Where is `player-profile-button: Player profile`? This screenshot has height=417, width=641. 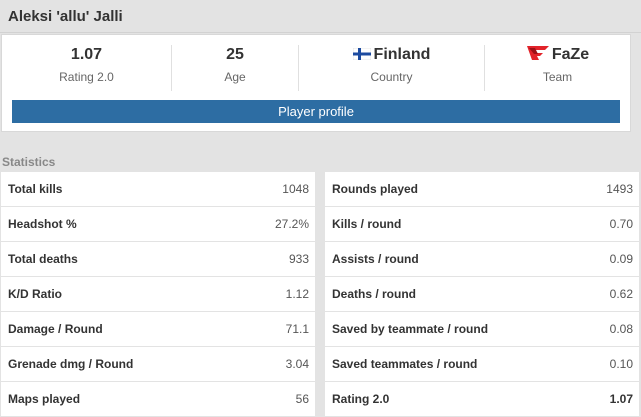
player-profile-button: Player profile is located at coordinates (316, 111).